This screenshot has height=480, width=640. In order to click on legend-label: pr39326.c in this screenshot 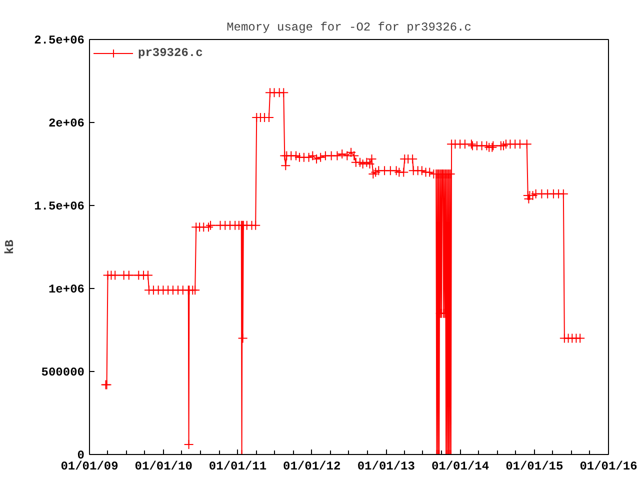, I will do `click(170, 53)`.